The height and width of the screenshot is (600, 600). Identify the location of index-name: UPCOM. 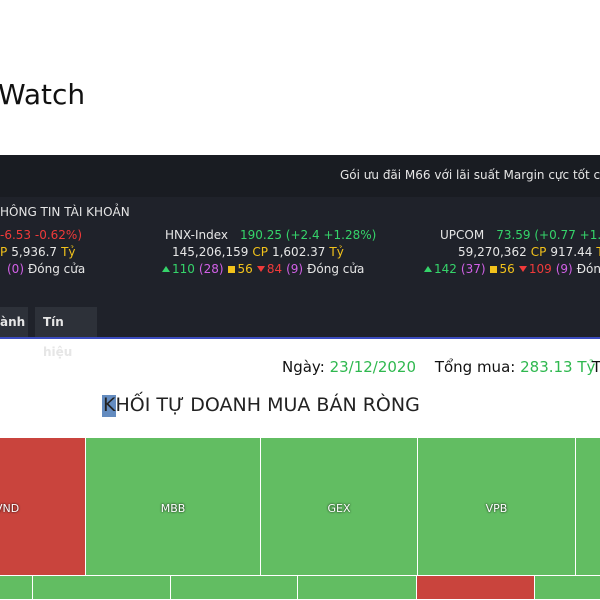
(462, 235).